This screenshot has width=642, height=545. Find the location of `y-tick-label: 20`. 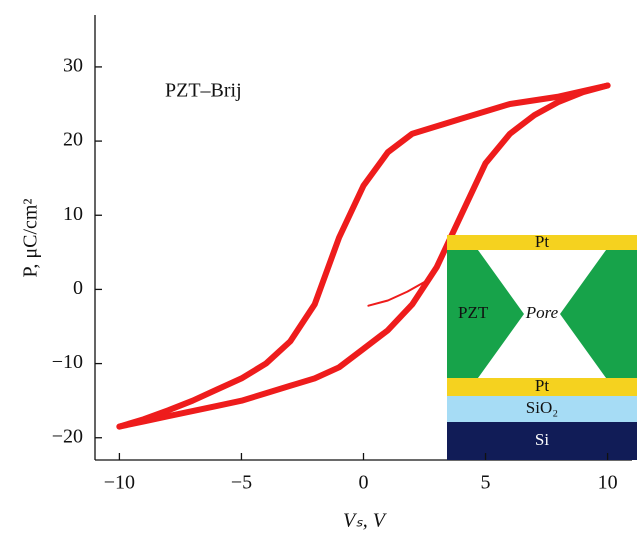

y-tick-label: 20 is located at coordinates (73, 140).